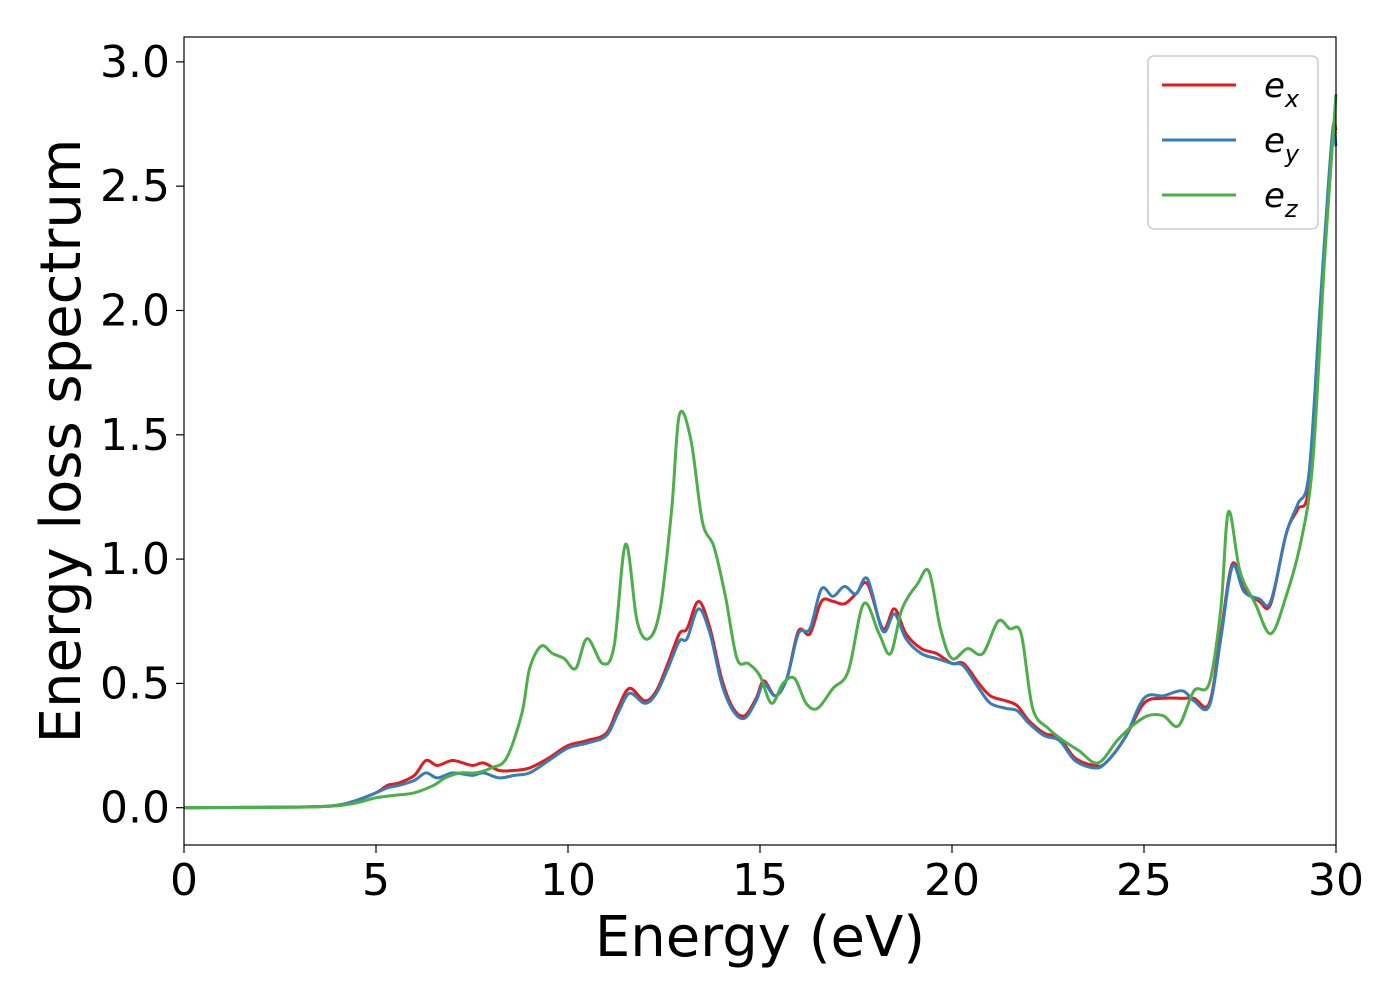  Describe the element at coordinates (1144, 880) in the screenshot. I see `x-tick-label: 25` at that location.